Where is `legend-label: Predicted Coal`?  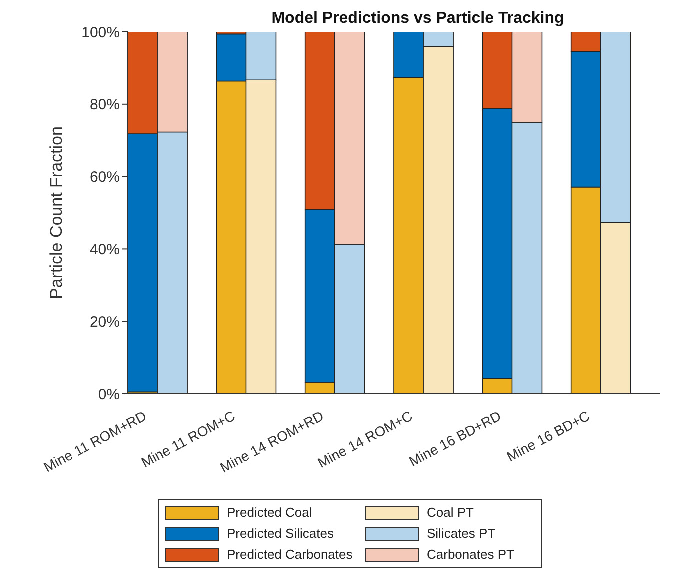 legend-label: Predicted Coal is located at coordinates (269, 512).